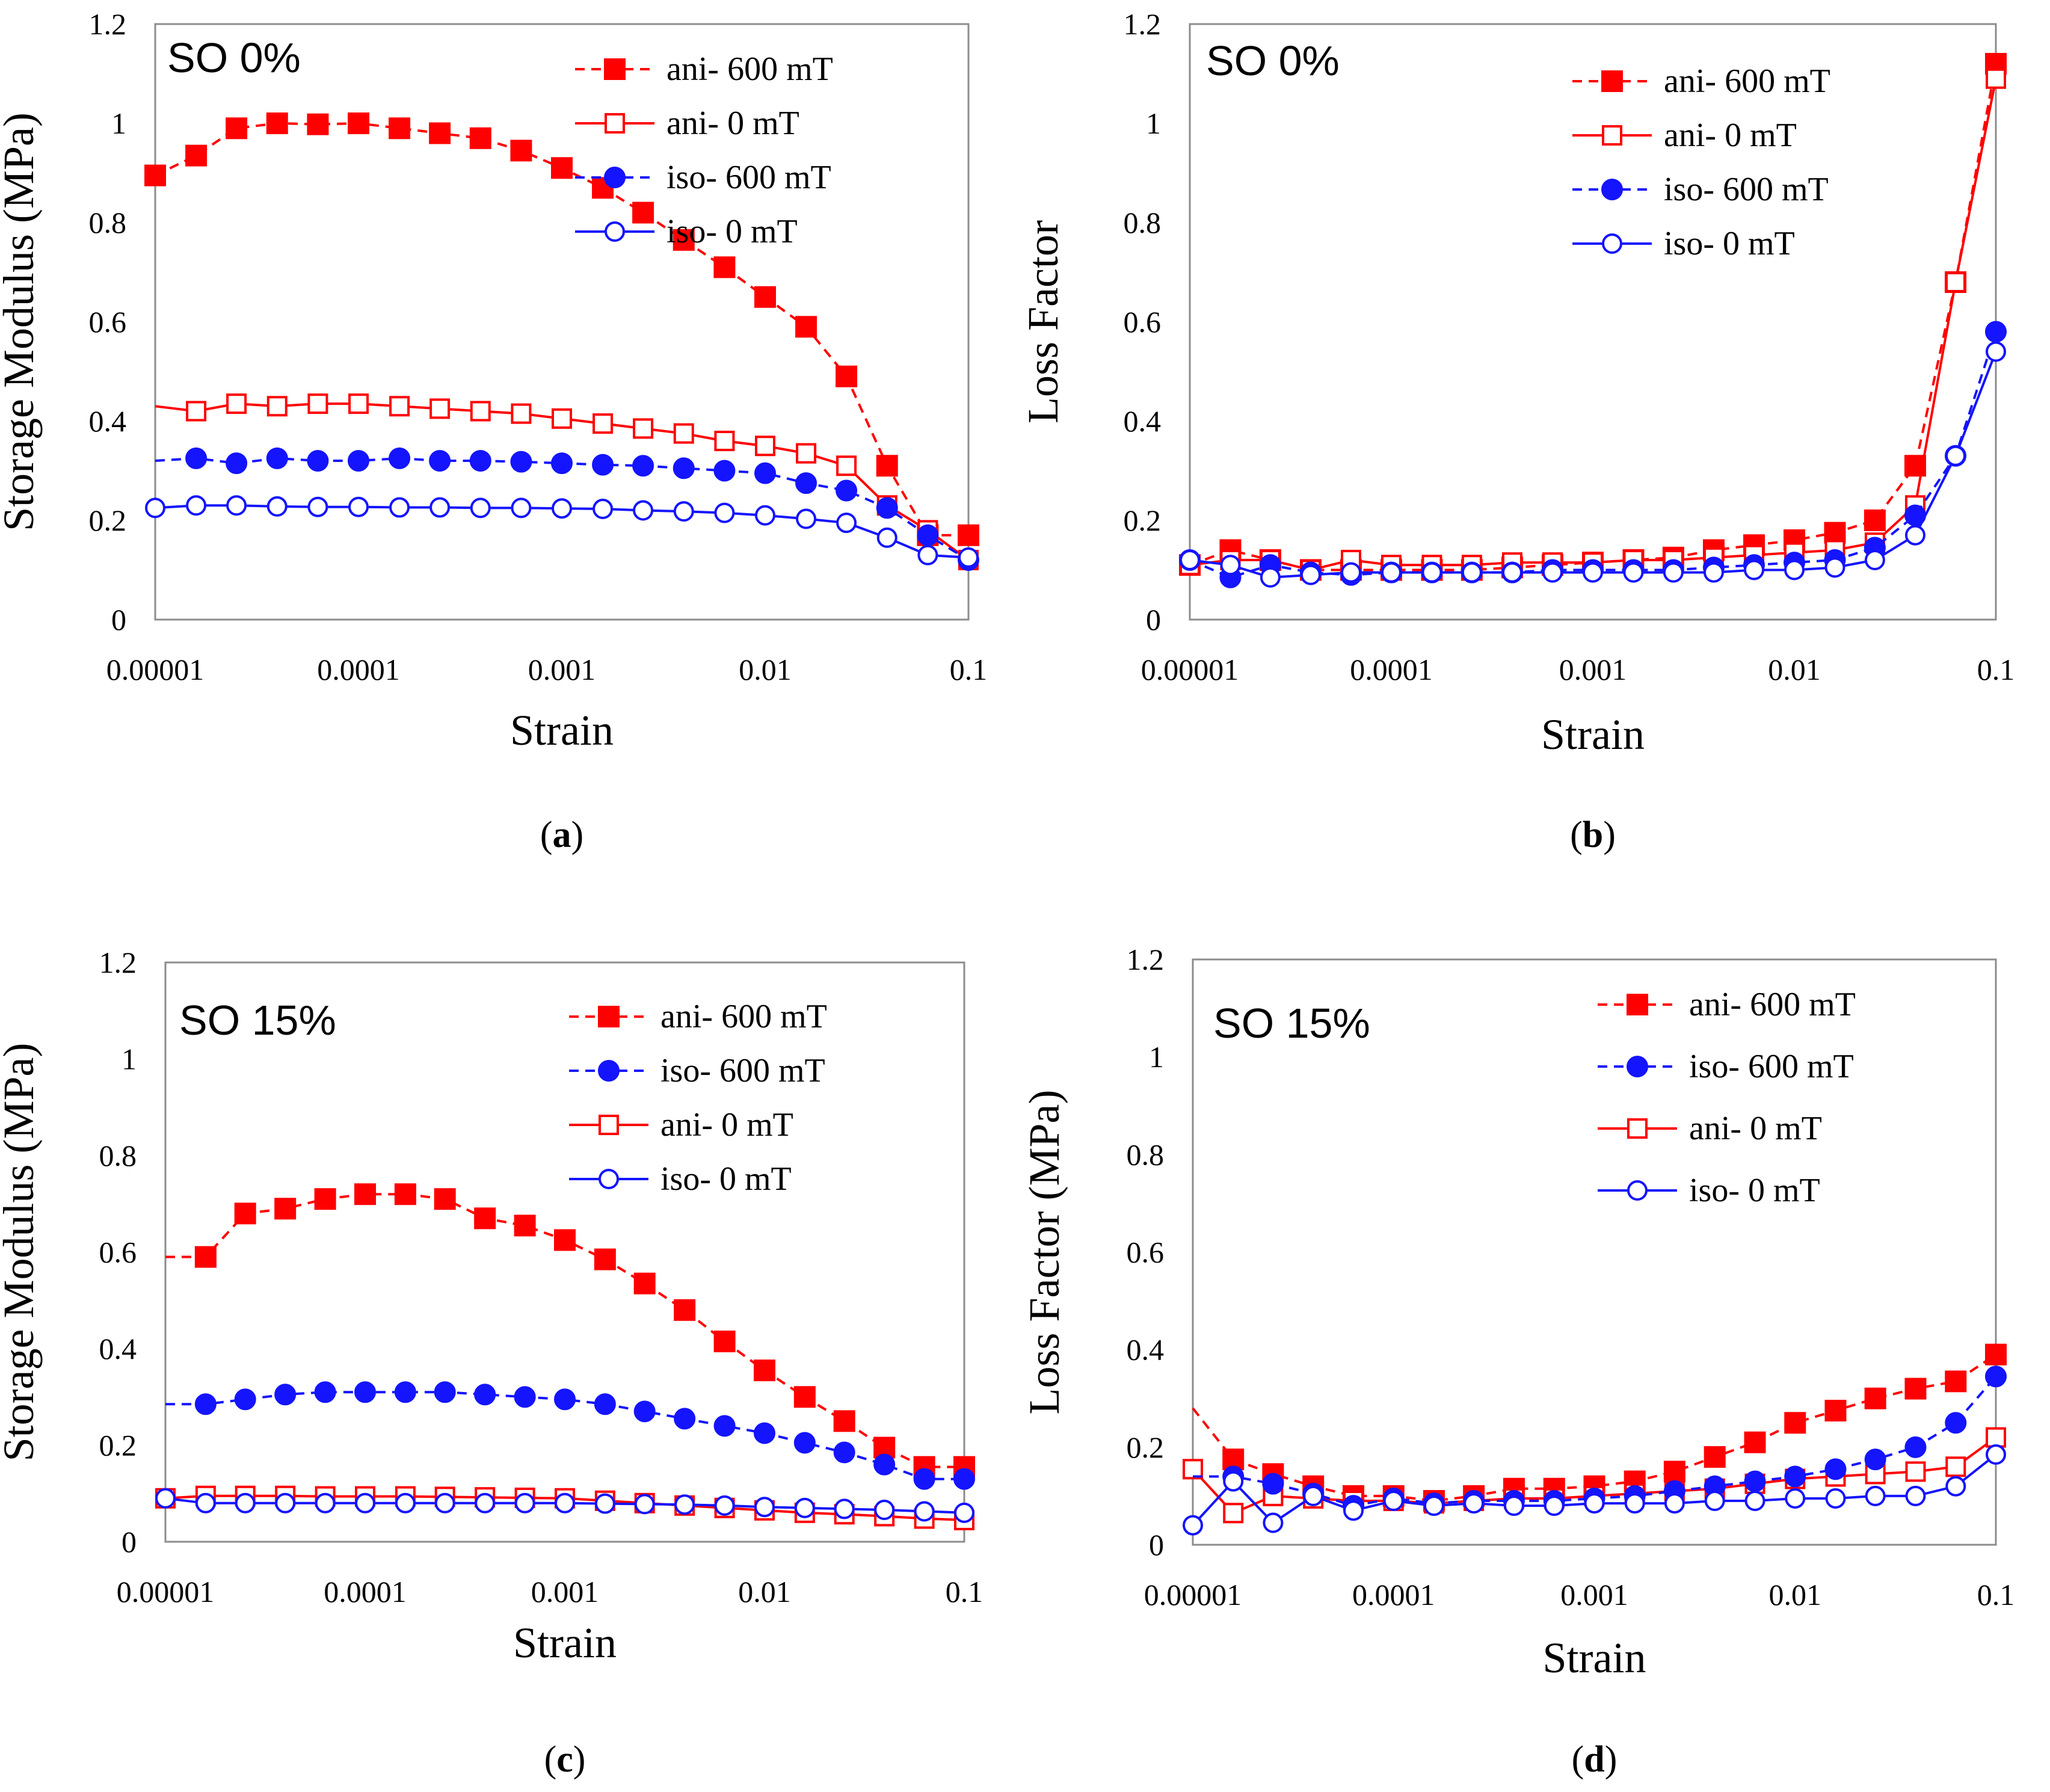 The height and width of the screenshot is (1792, 2050). What do you see at coordinates (1143, 24) in the screenshot?
I see `y-tick-label: 1.2` at bounding box center [1143, 24].